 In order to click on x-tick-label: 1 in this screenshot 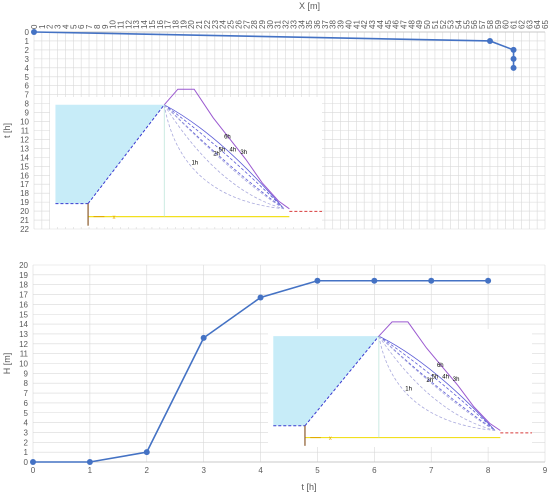, I will do `click(90, 470)`.